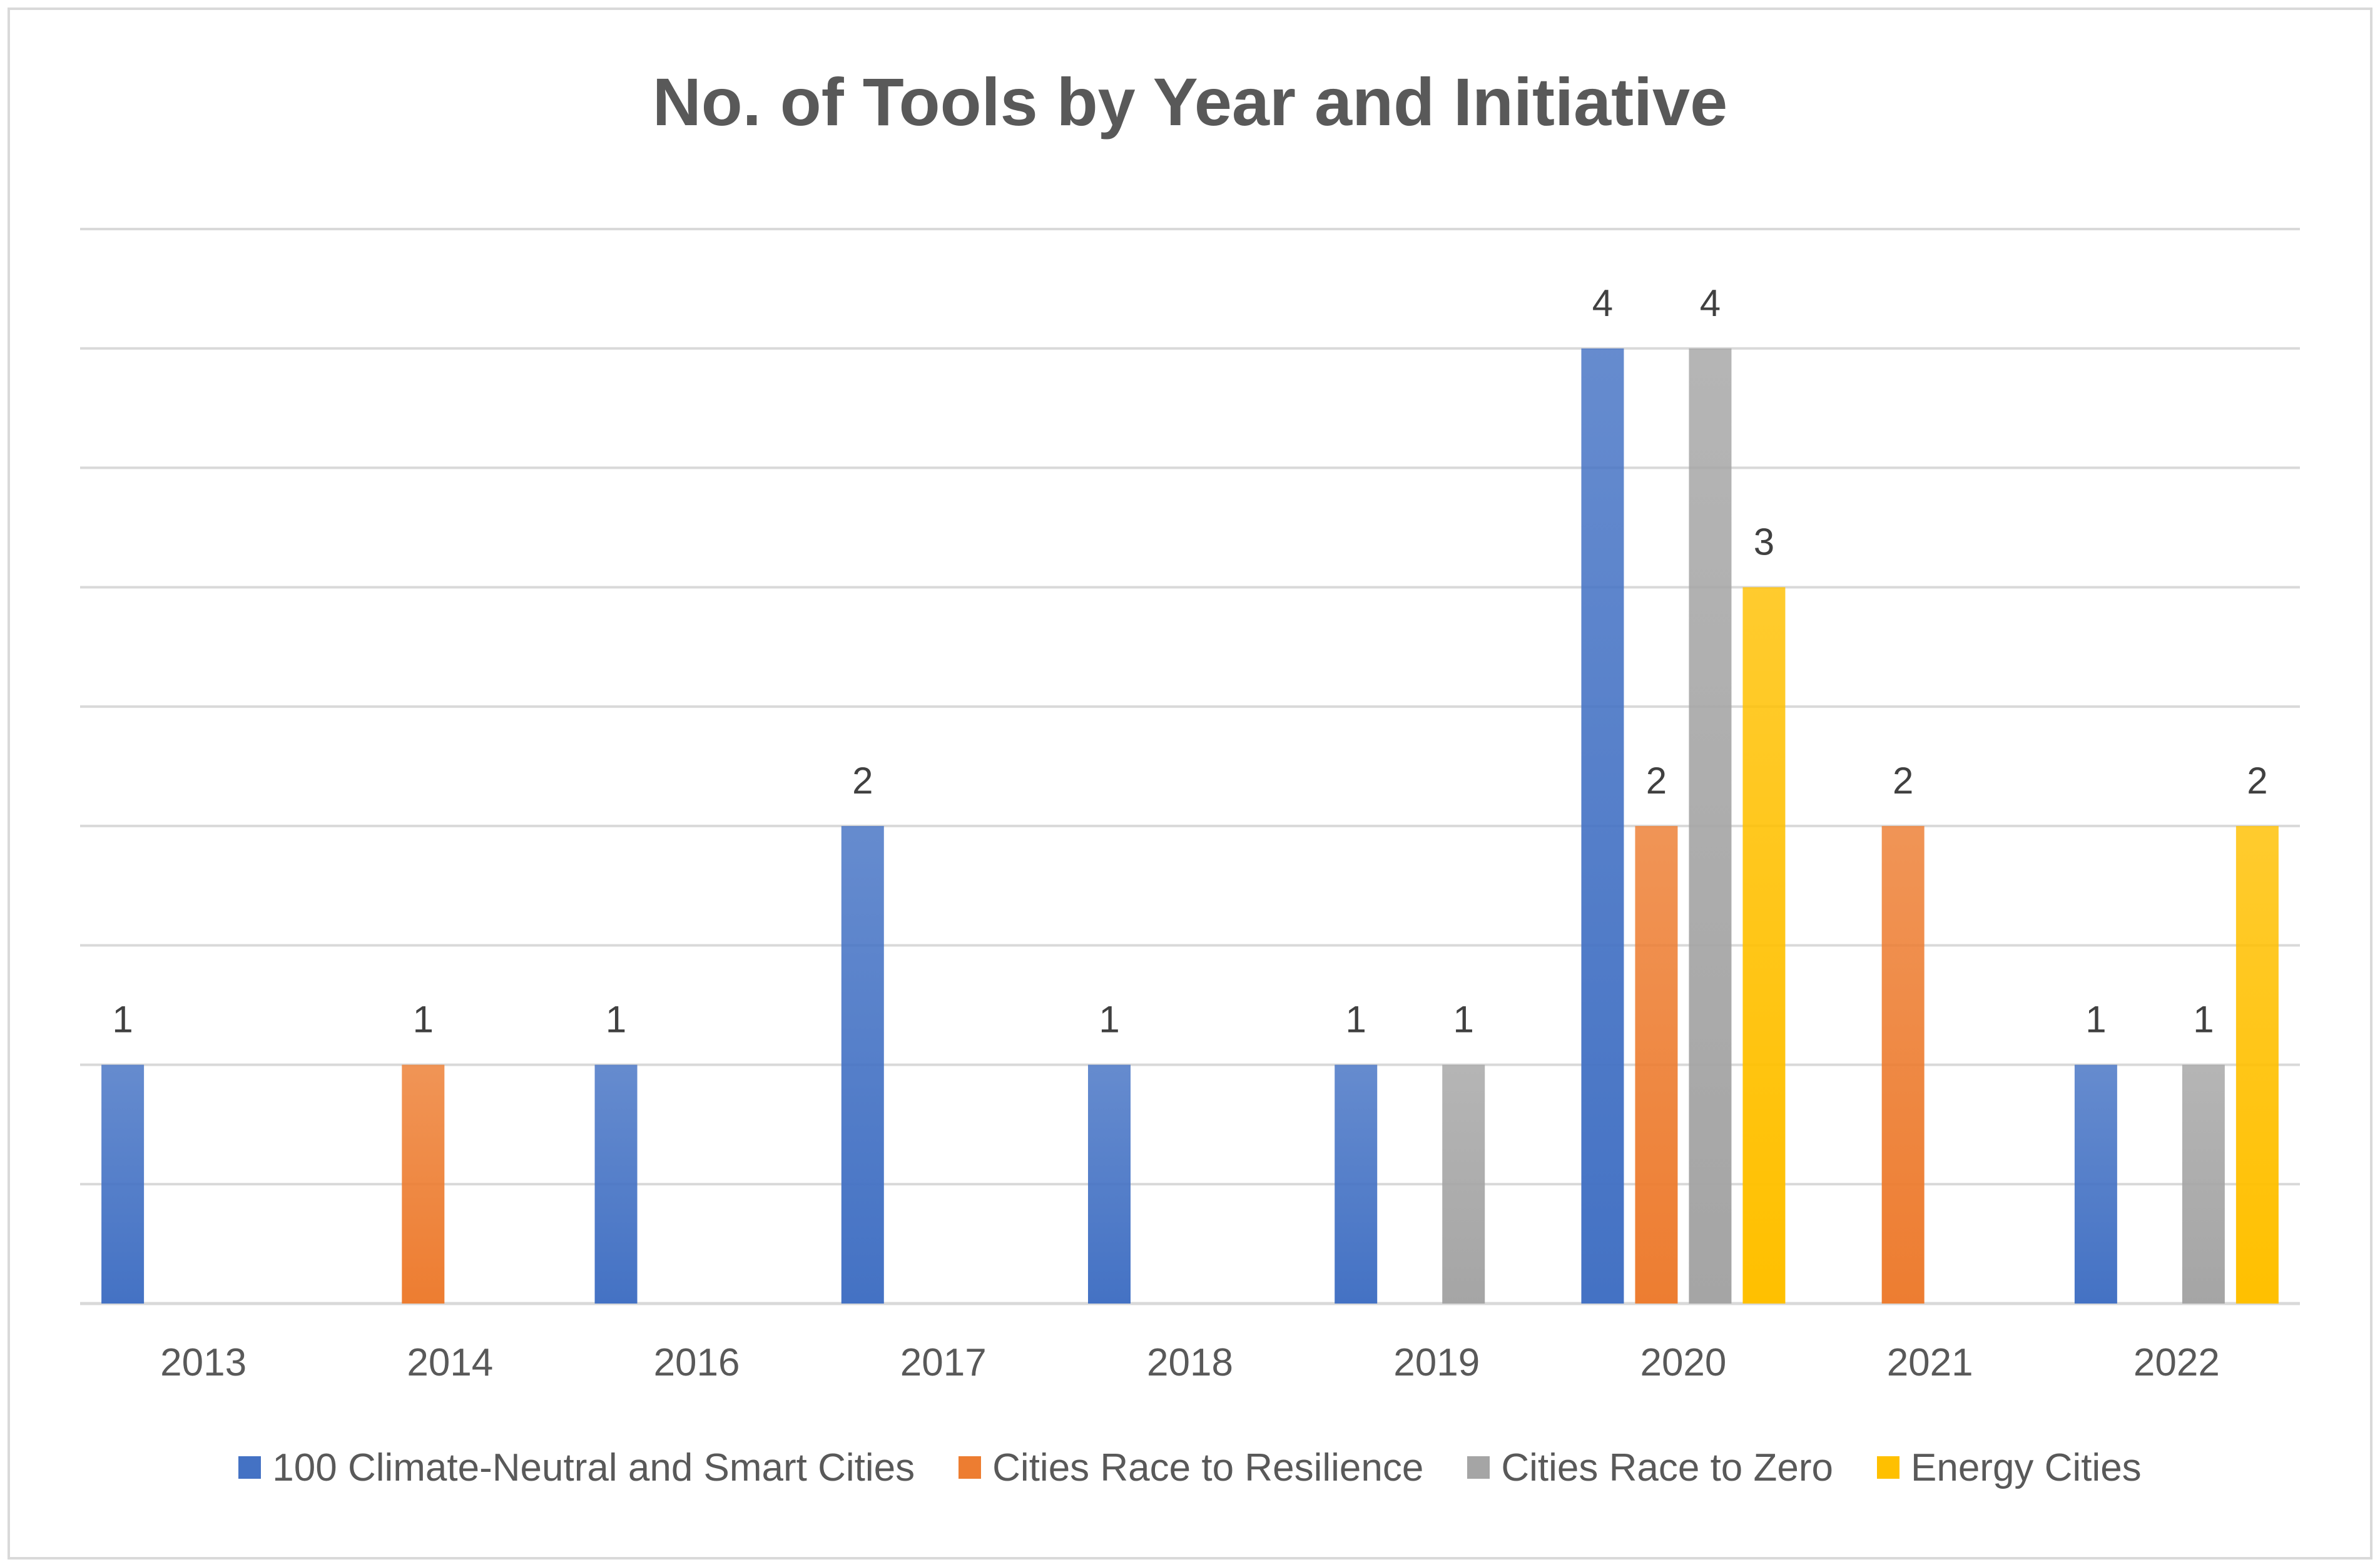 The height and width of the screenshot is (1567, 2380). I want to click on x-tick-label: 2016, so click(697, 1362).